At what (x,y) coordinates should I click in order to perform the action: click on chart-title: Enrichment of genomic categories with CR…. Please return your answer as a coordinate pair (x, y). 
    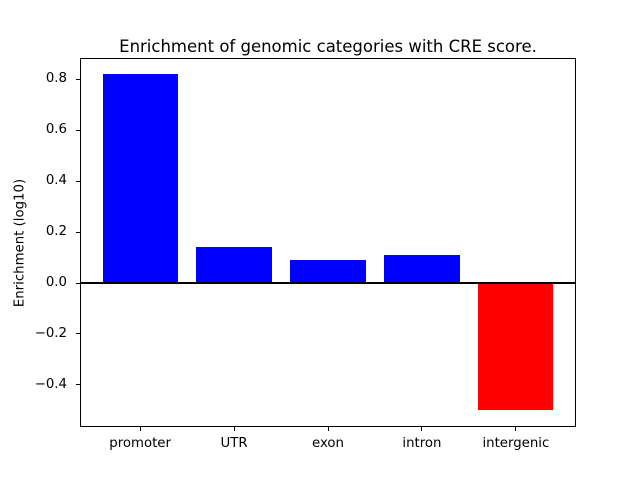
    Looking at the image, I should click on (328, 46).